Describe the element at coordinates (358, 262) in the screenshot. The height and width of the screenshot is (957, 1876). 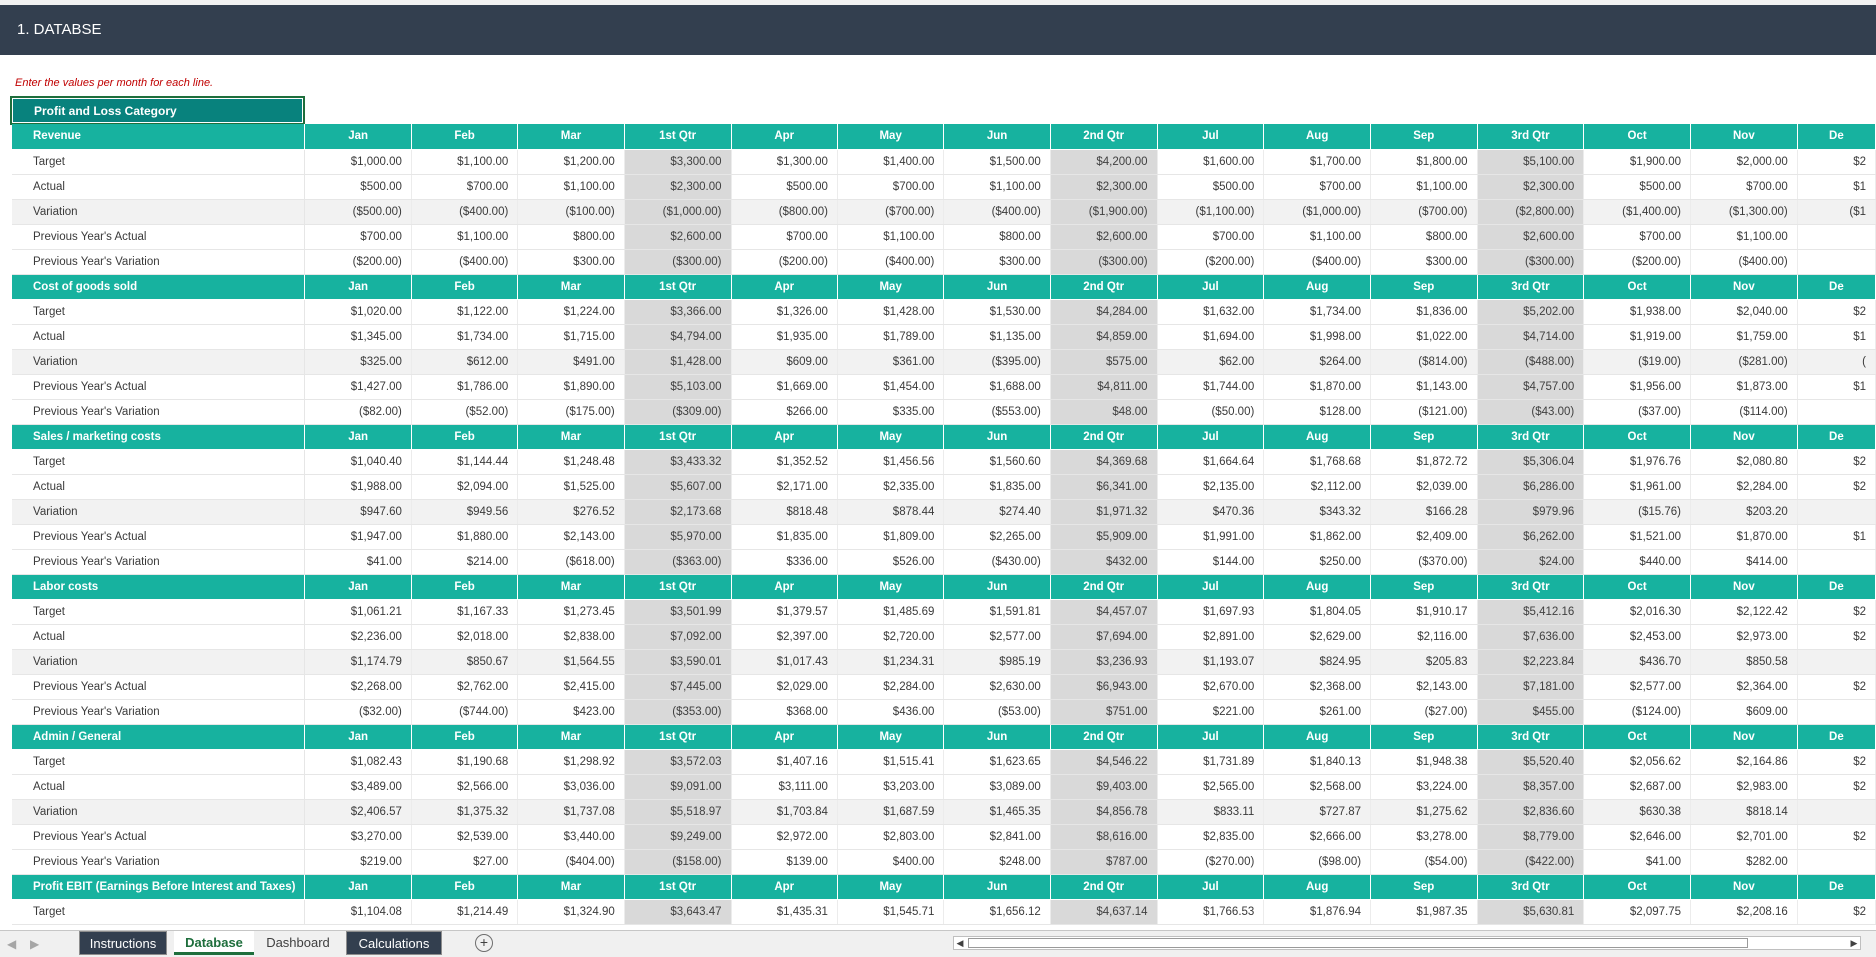
I see `value-cell: ($200.00)` at that location.